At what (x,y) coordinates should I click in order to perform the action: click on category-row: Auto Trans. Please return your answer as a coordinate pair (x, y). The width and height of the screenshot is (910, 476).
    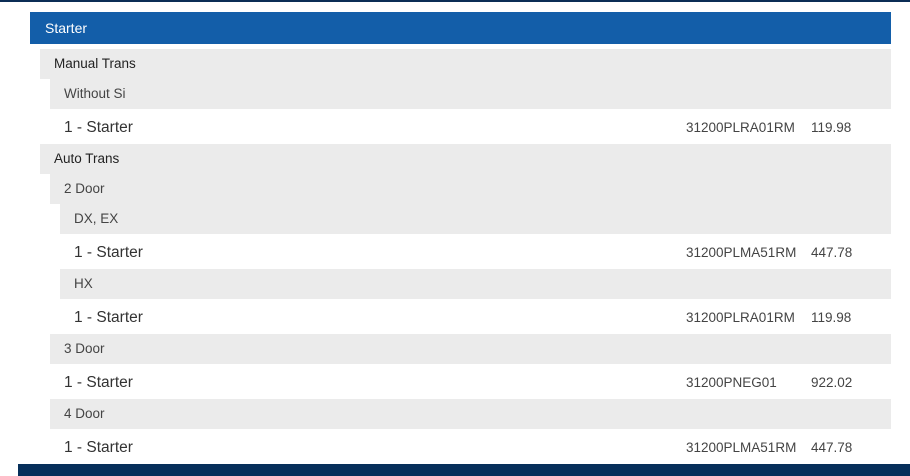
    Looking at the image, I should click on (465, 159).